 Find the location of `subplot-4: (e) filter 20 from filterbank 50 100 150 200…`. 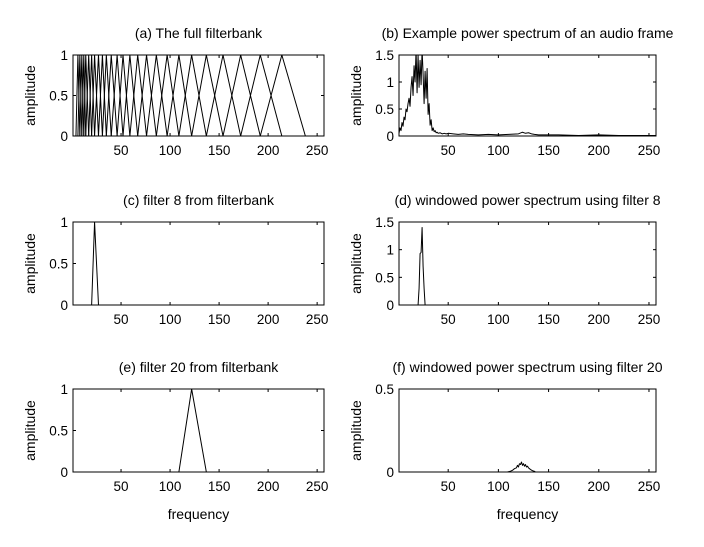

subplot-4: (e) filter 20 from filterbank 50 100 150 200… is located at coordinates (175, 440).